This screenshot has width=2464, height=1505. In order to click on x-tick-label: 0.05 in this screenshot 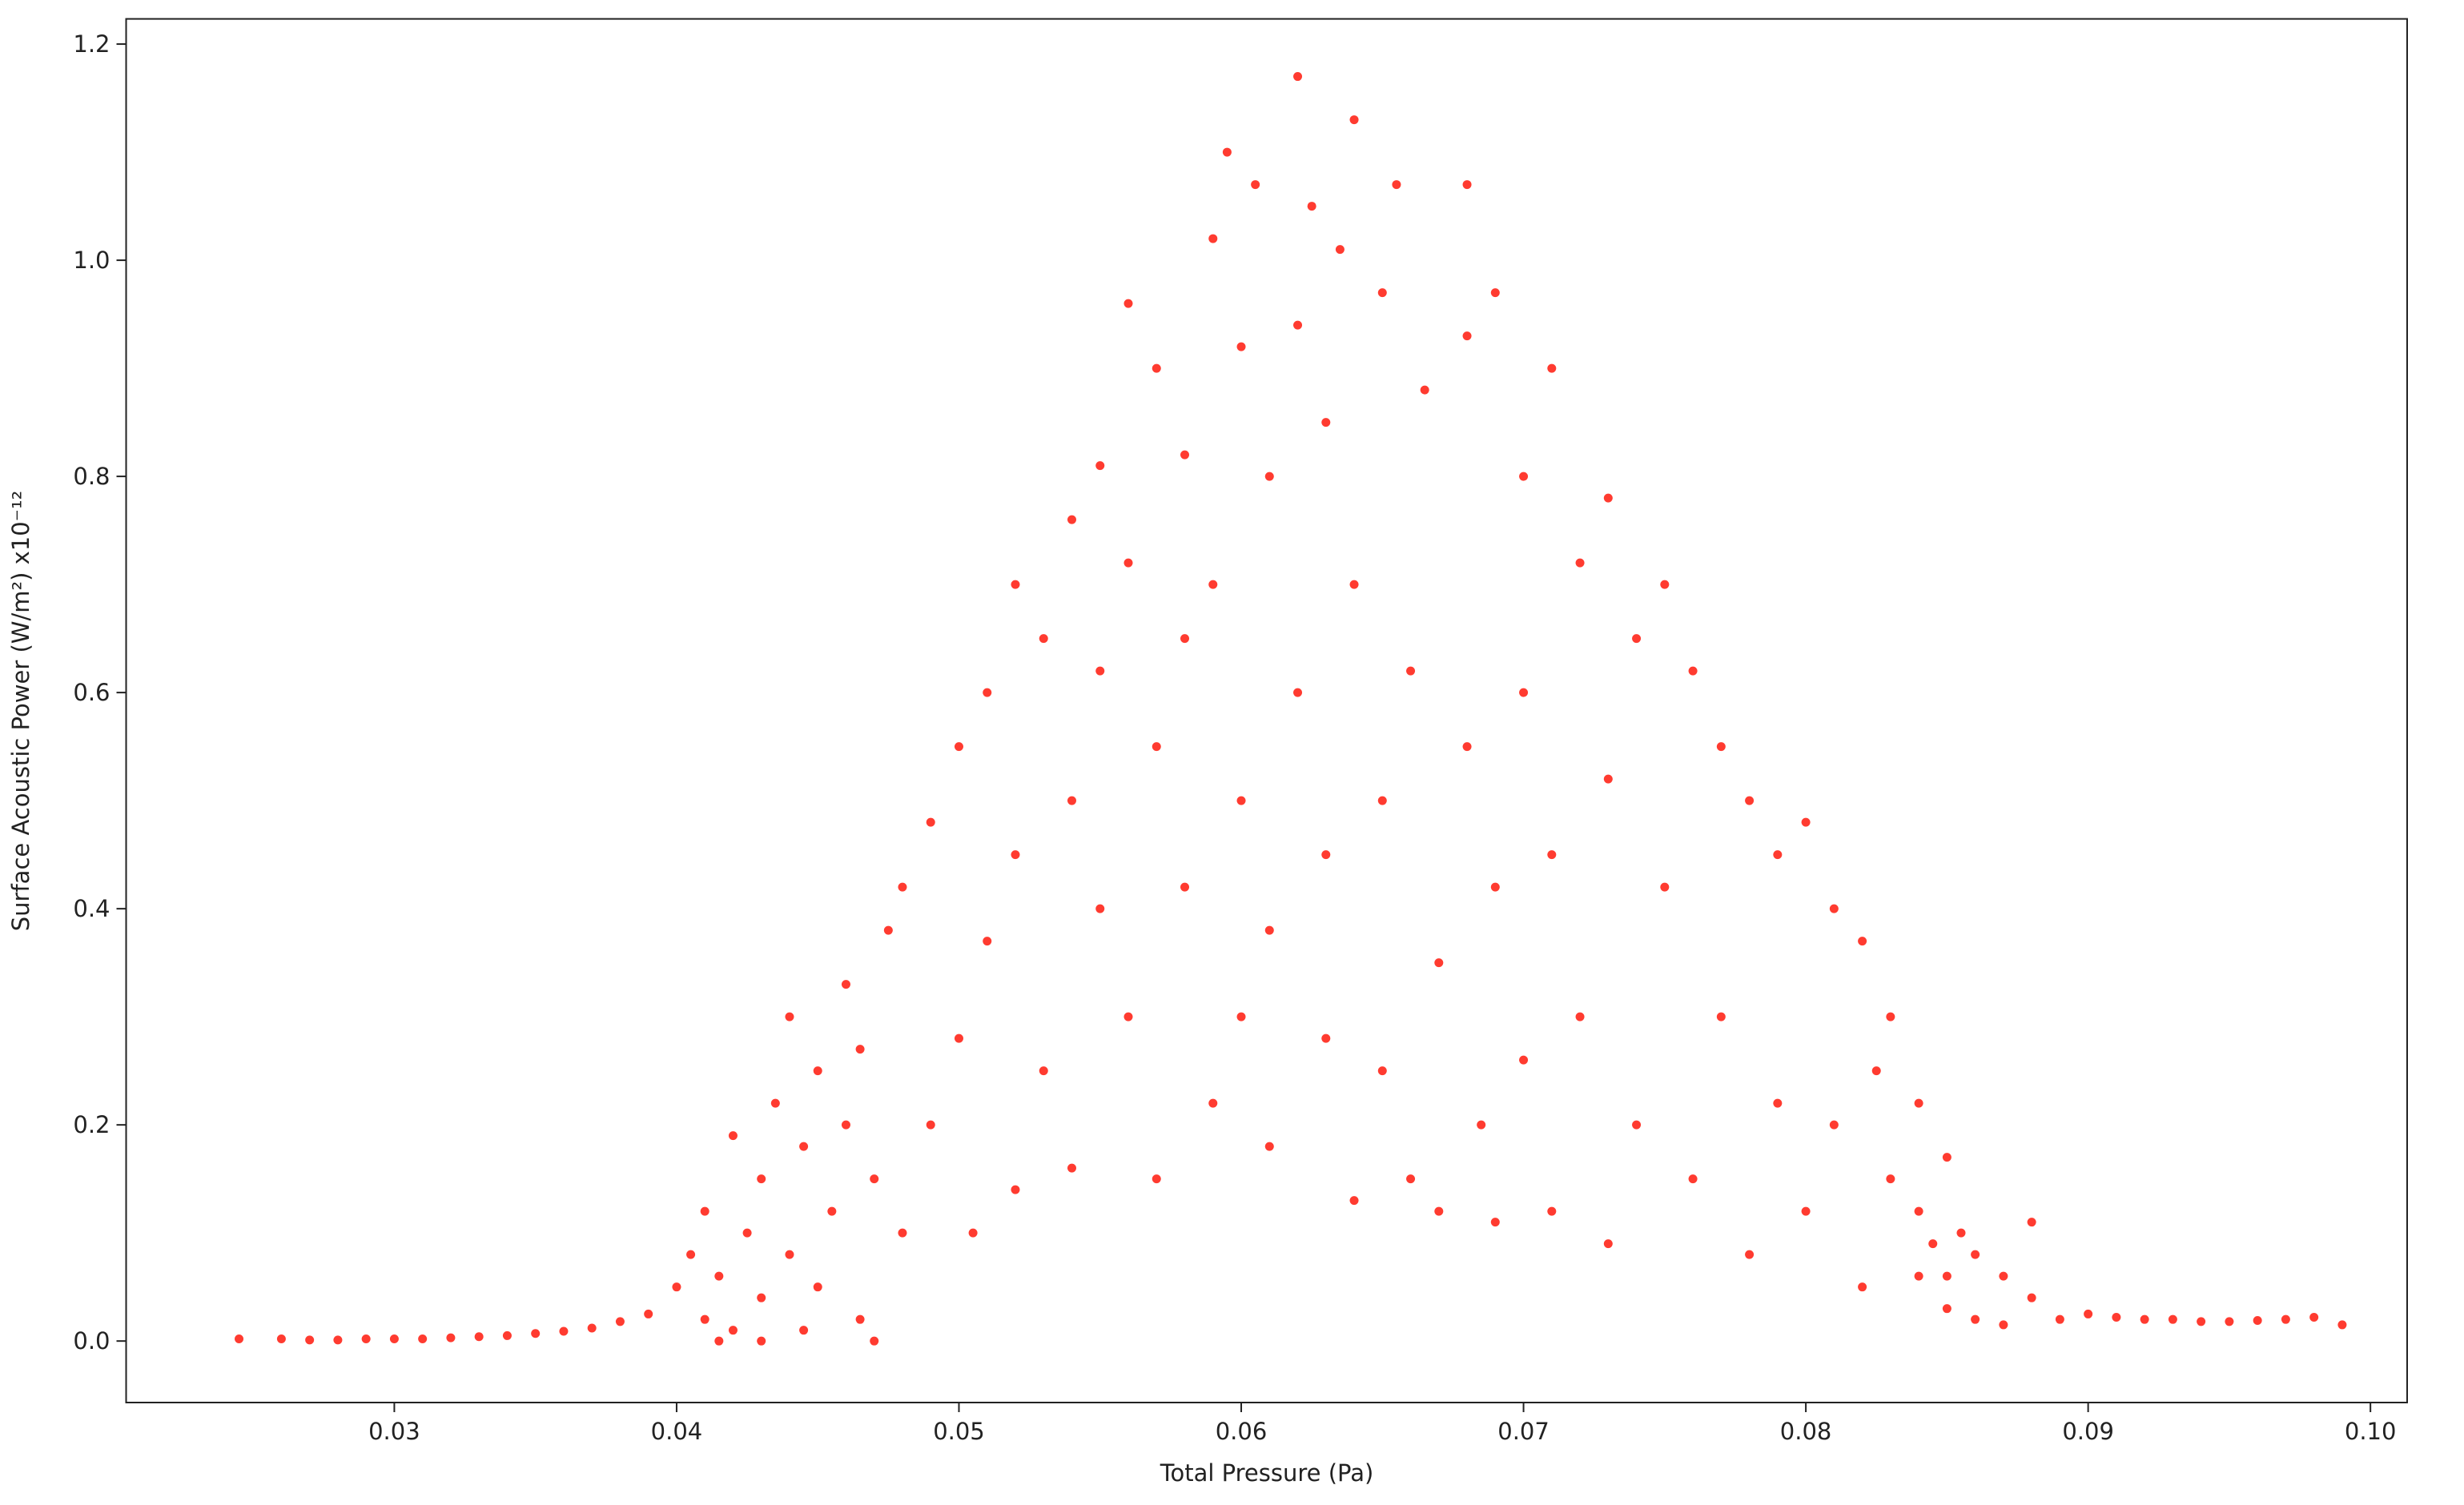, I will do `click(959, 1431)`.